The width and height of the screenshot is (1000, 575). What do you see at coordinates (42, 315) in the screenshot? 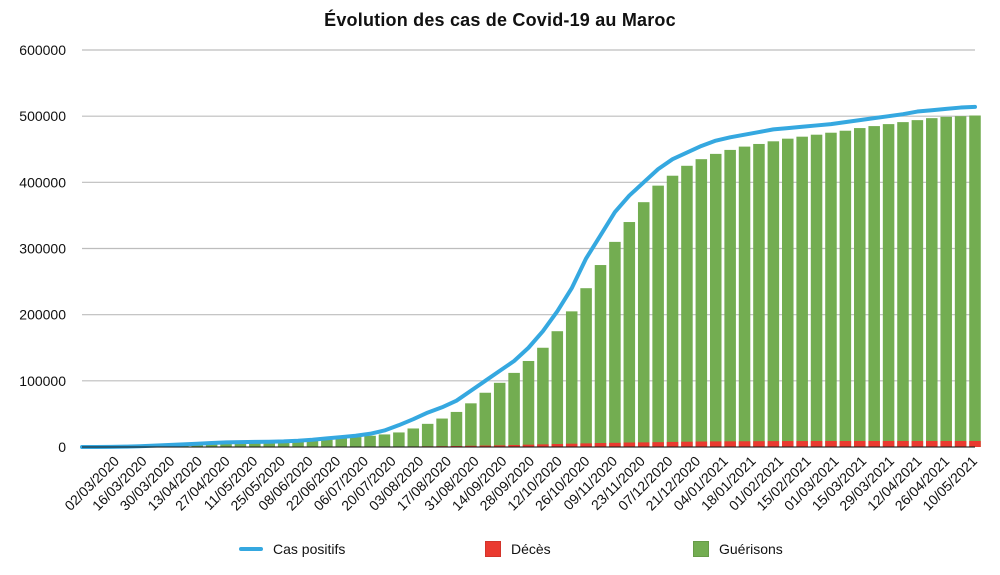
I see `y-tick-label: 200000` at bounding box center [42, 315].